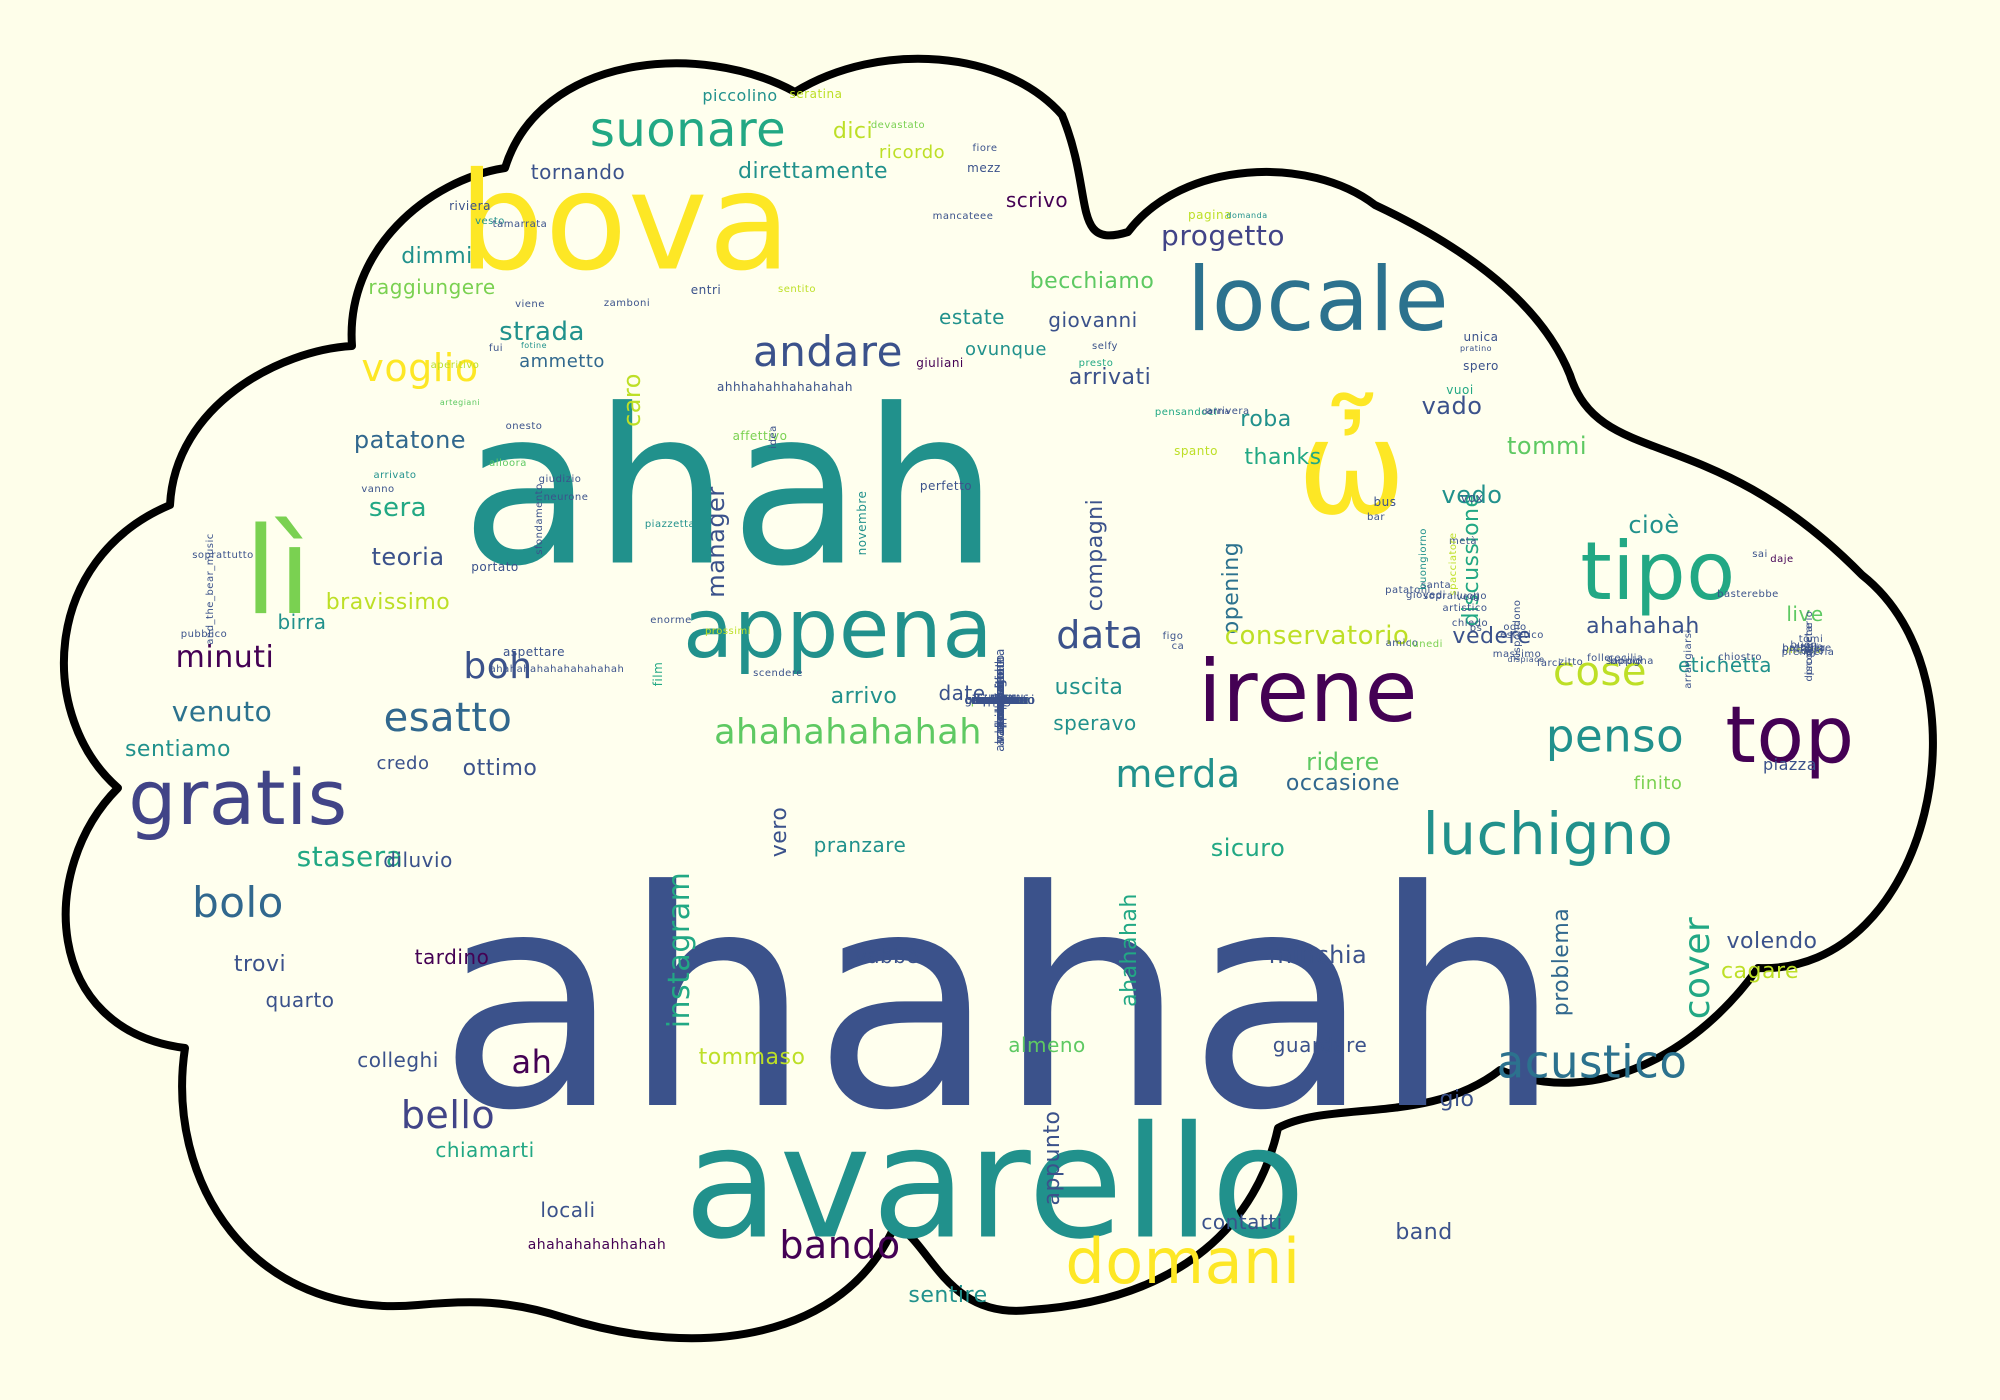 The width and height of the screenshot is (2000, 1400). Describe the element at coordinates (578, 172) in the screenshot. I see `word-tornando: tornando` at that location.